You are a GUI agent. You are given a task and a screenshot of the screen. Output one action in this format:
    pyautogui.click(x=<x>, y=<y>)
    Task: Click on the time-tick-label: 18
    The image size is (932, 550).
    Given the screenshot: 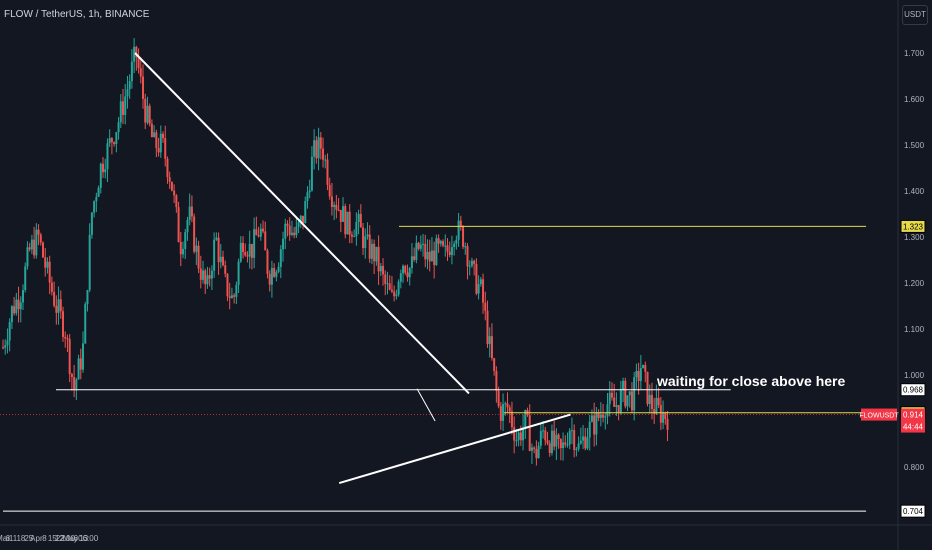 What is the action you would take?
    pyautogui.click(x=20, y=538)
    